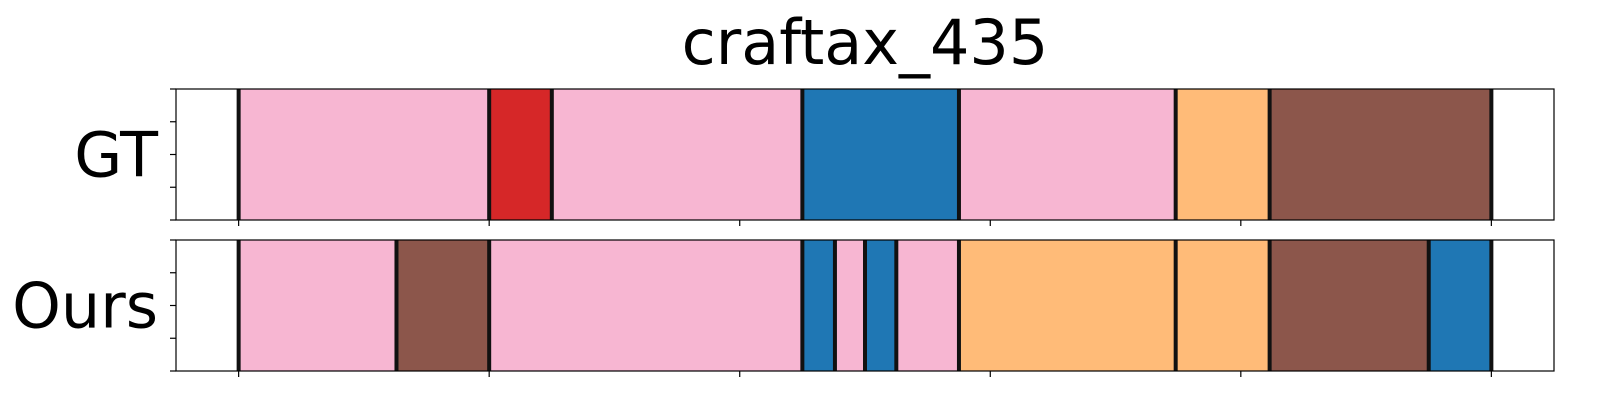  What do you see at coordinates (85, 306) in the screenshot?
I see `row-label-ours: Ours` at bounding box center [85, 306].